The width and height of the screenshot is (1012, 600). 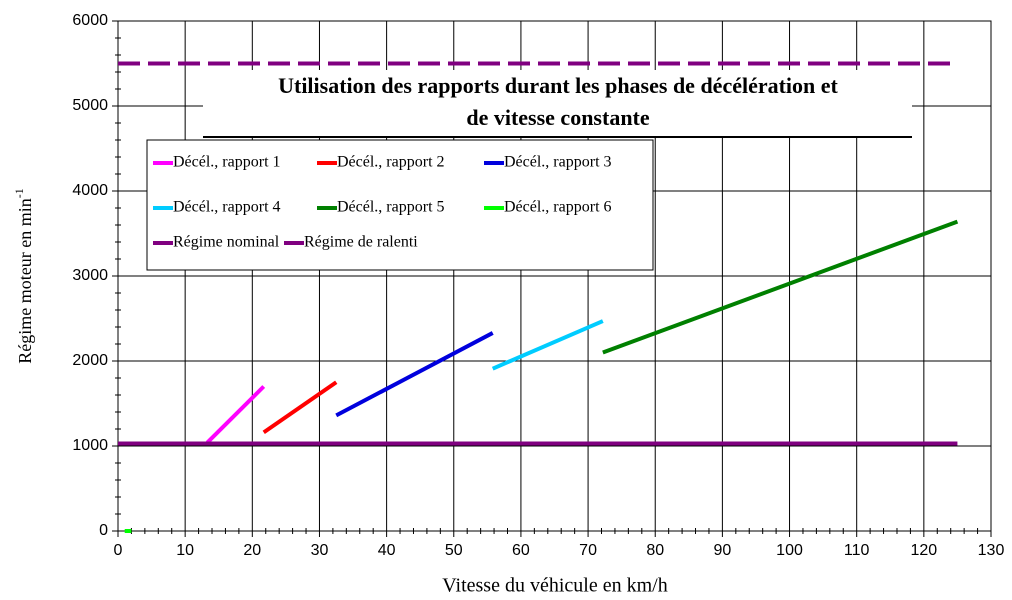 I want to click on legend-label: Décél., rapport 4, so click(x=227, y=207).